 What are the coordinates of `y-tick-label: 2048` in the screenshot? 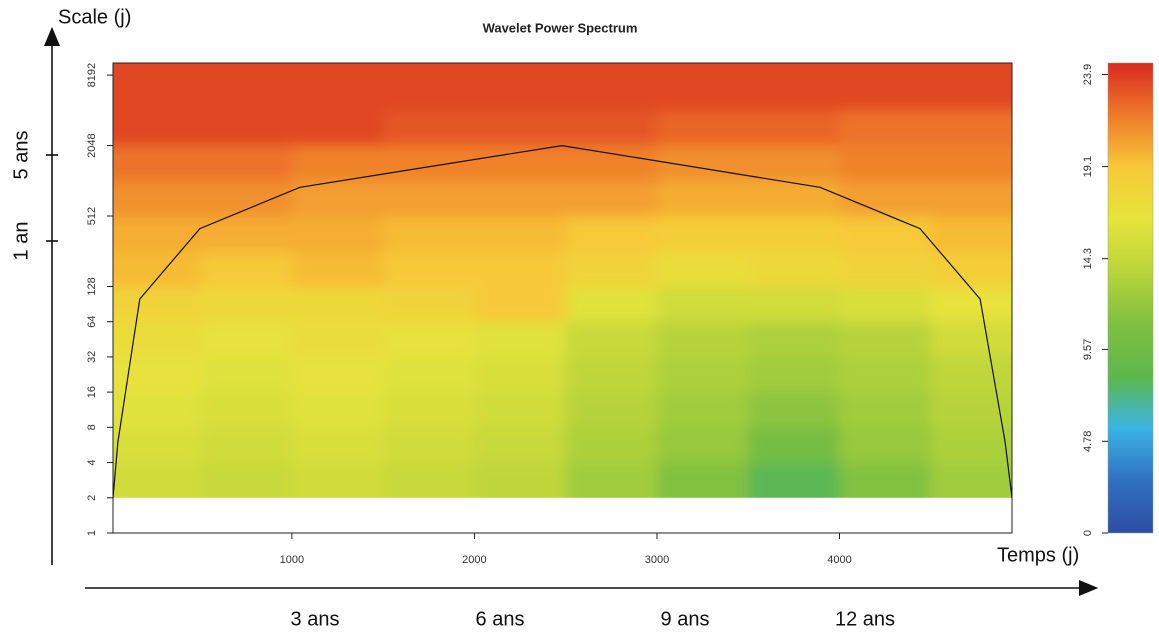 It's located at (92, 145).